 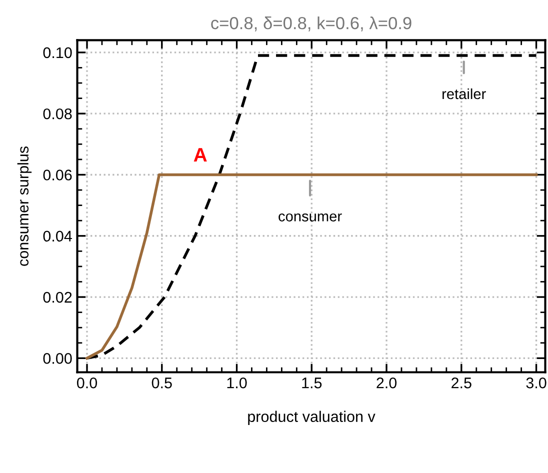 I want to click on x-tick-label: 1.5, so click(x=312, y=383).